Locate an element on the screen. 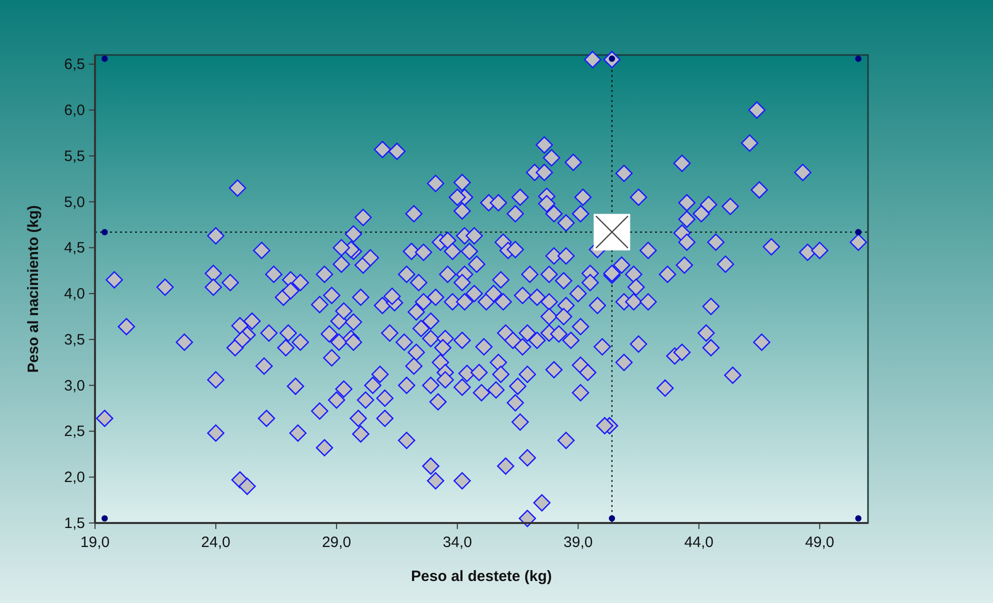 The height and width of the screenshot is (603, 993). y-tick-label: 4,0 is located at coordinates (74, 294).